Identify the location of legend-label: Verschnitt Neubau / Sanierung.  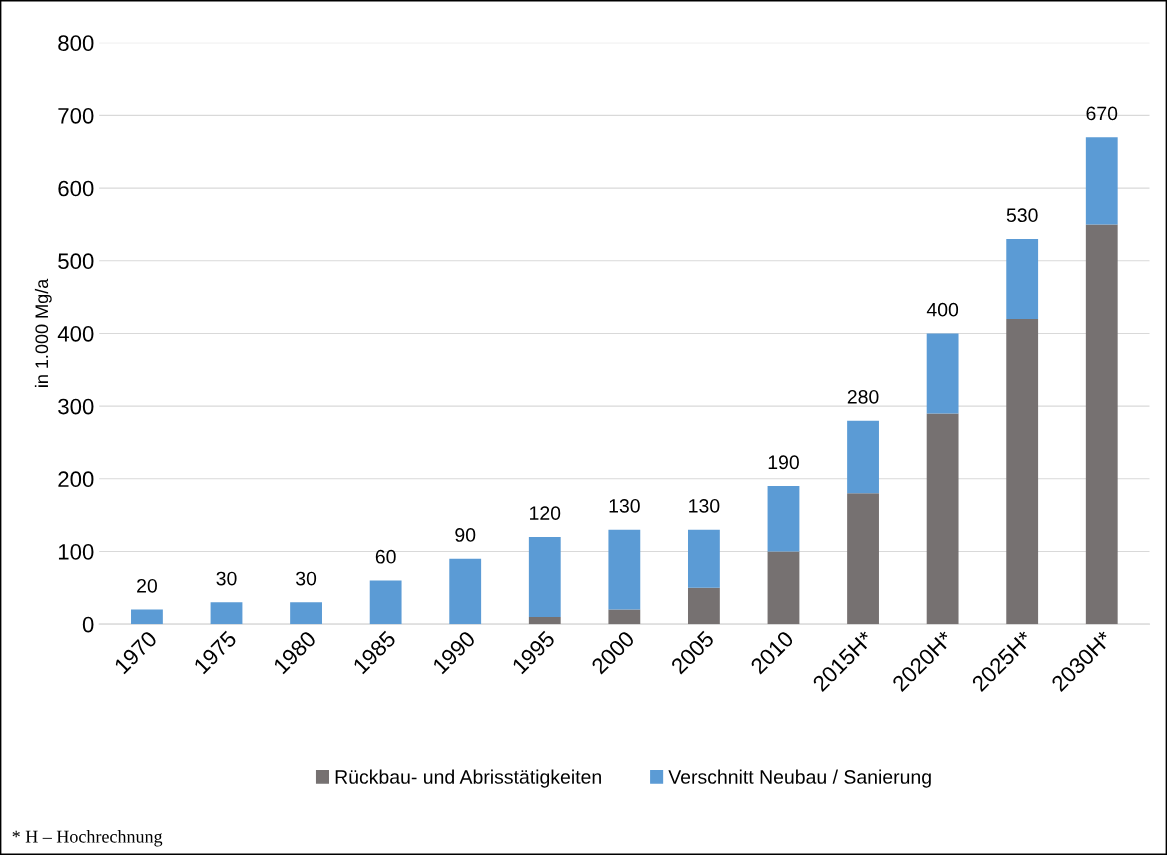
(799, 778).